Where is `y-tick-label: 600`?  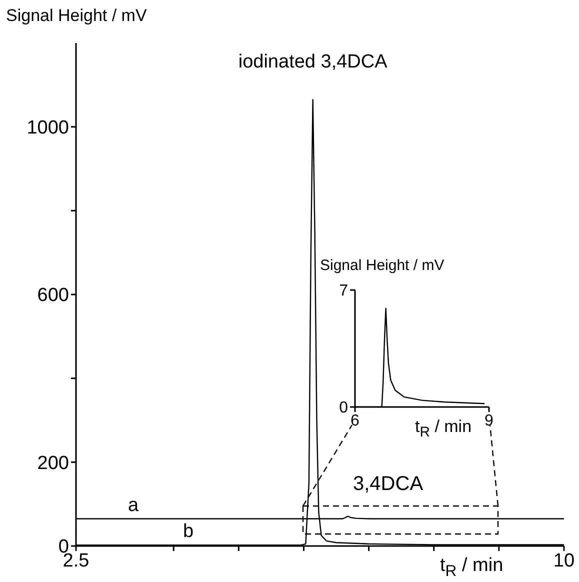 y-tick-label: 600 is located at coordinates (53, 295).